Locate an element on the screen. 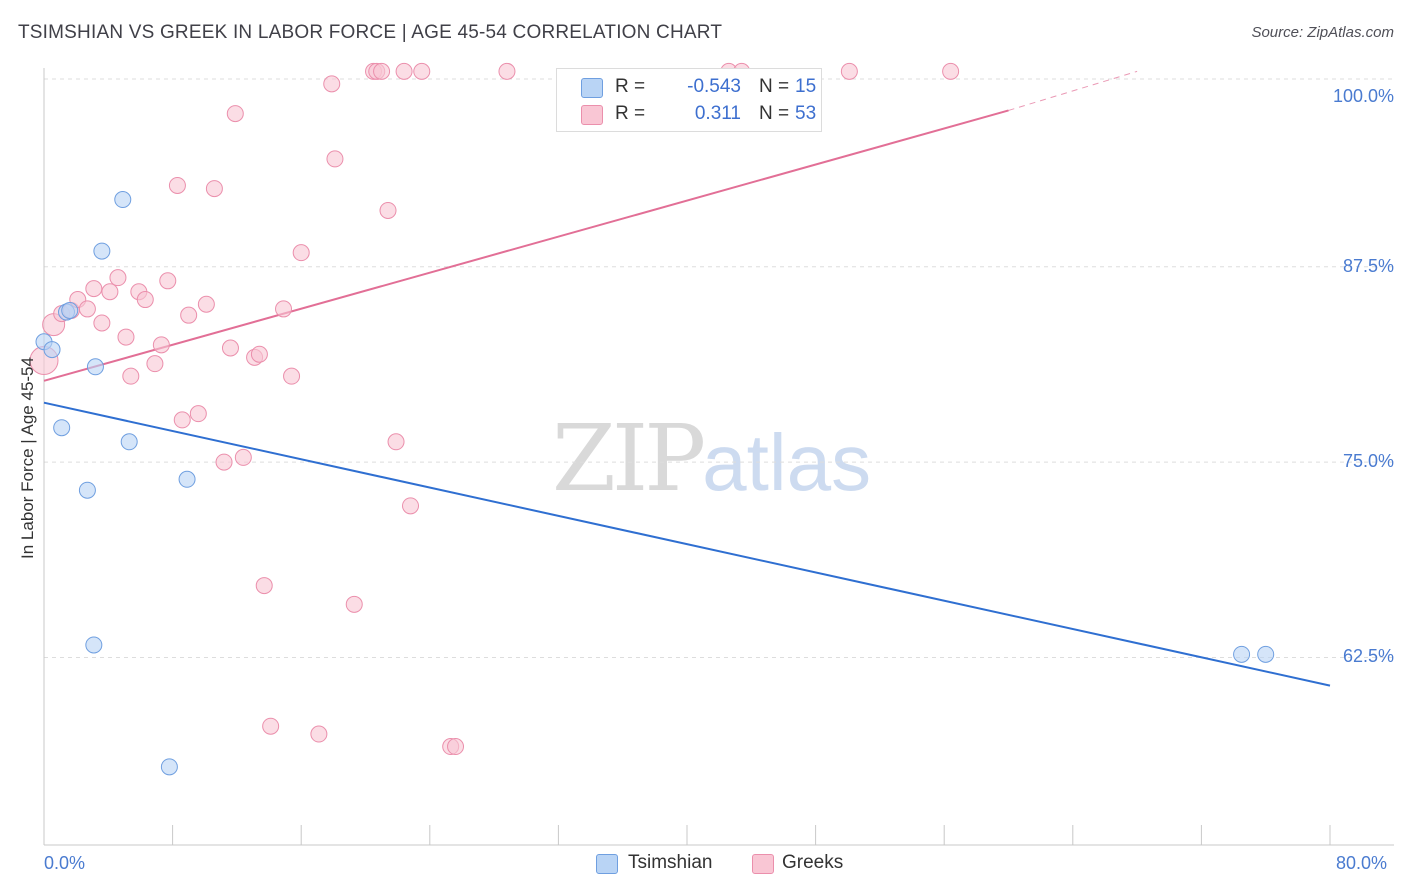 This screenshot has height=892, width=1406. bottom-legend-swatch-greeks is located at coordinates (763, 864).